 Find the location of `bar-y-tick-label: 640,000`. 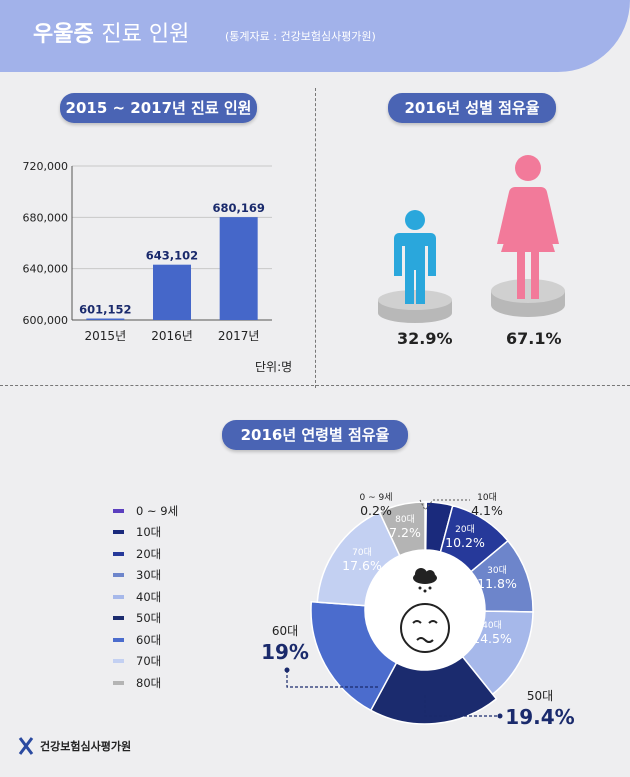

bar-y-tick-label: 640,000 is located at coordinates (46, 269).